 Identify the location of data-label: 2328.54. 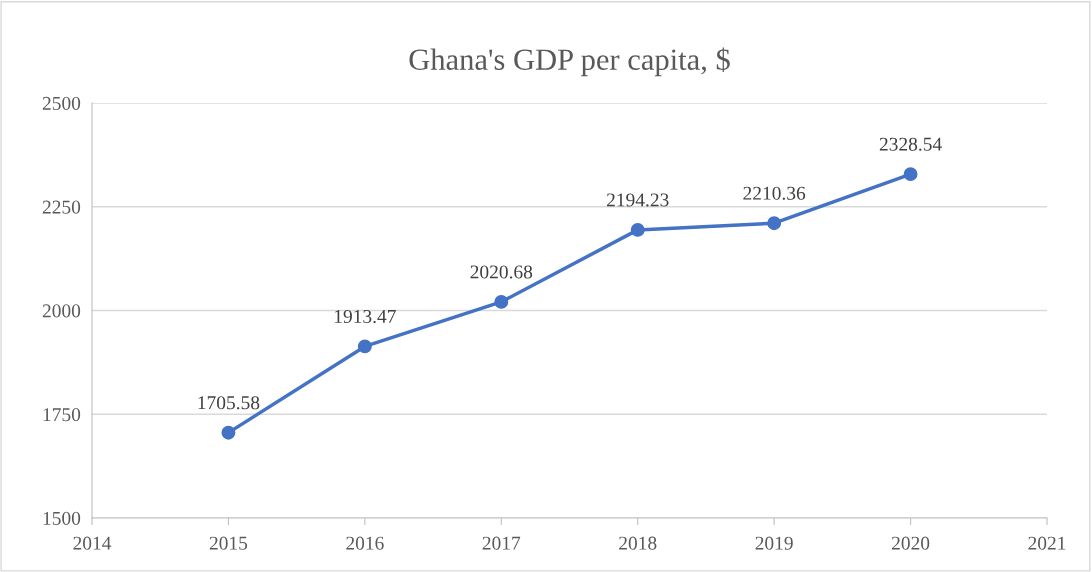
(910, 144).